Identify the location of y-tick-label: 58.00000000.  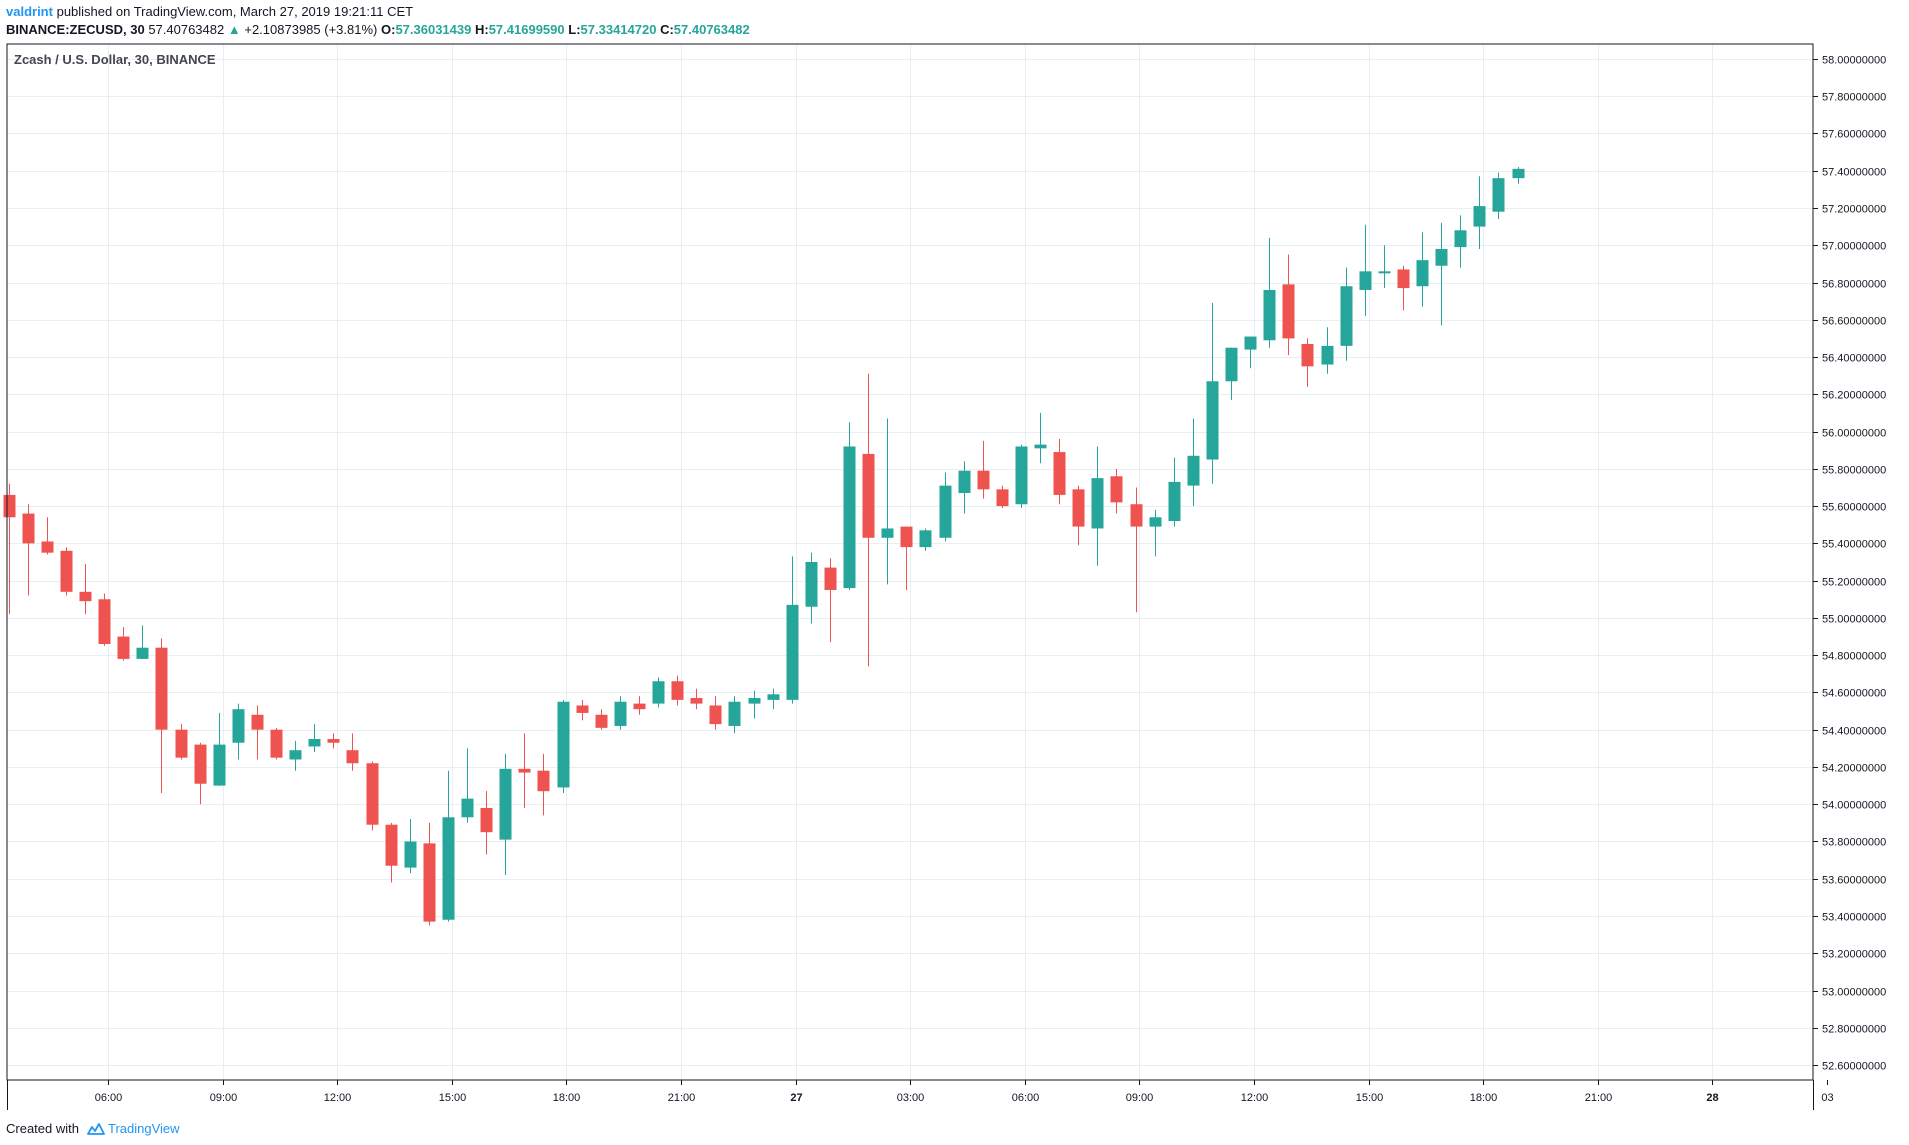
(1854, 61).